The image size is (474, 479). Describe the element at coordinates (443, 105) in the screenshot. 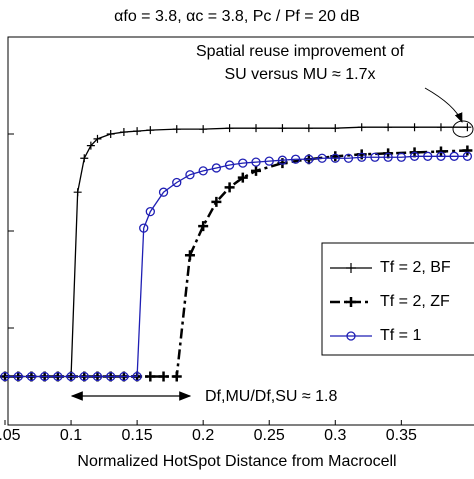

I see `annotation-arrow` at that location.